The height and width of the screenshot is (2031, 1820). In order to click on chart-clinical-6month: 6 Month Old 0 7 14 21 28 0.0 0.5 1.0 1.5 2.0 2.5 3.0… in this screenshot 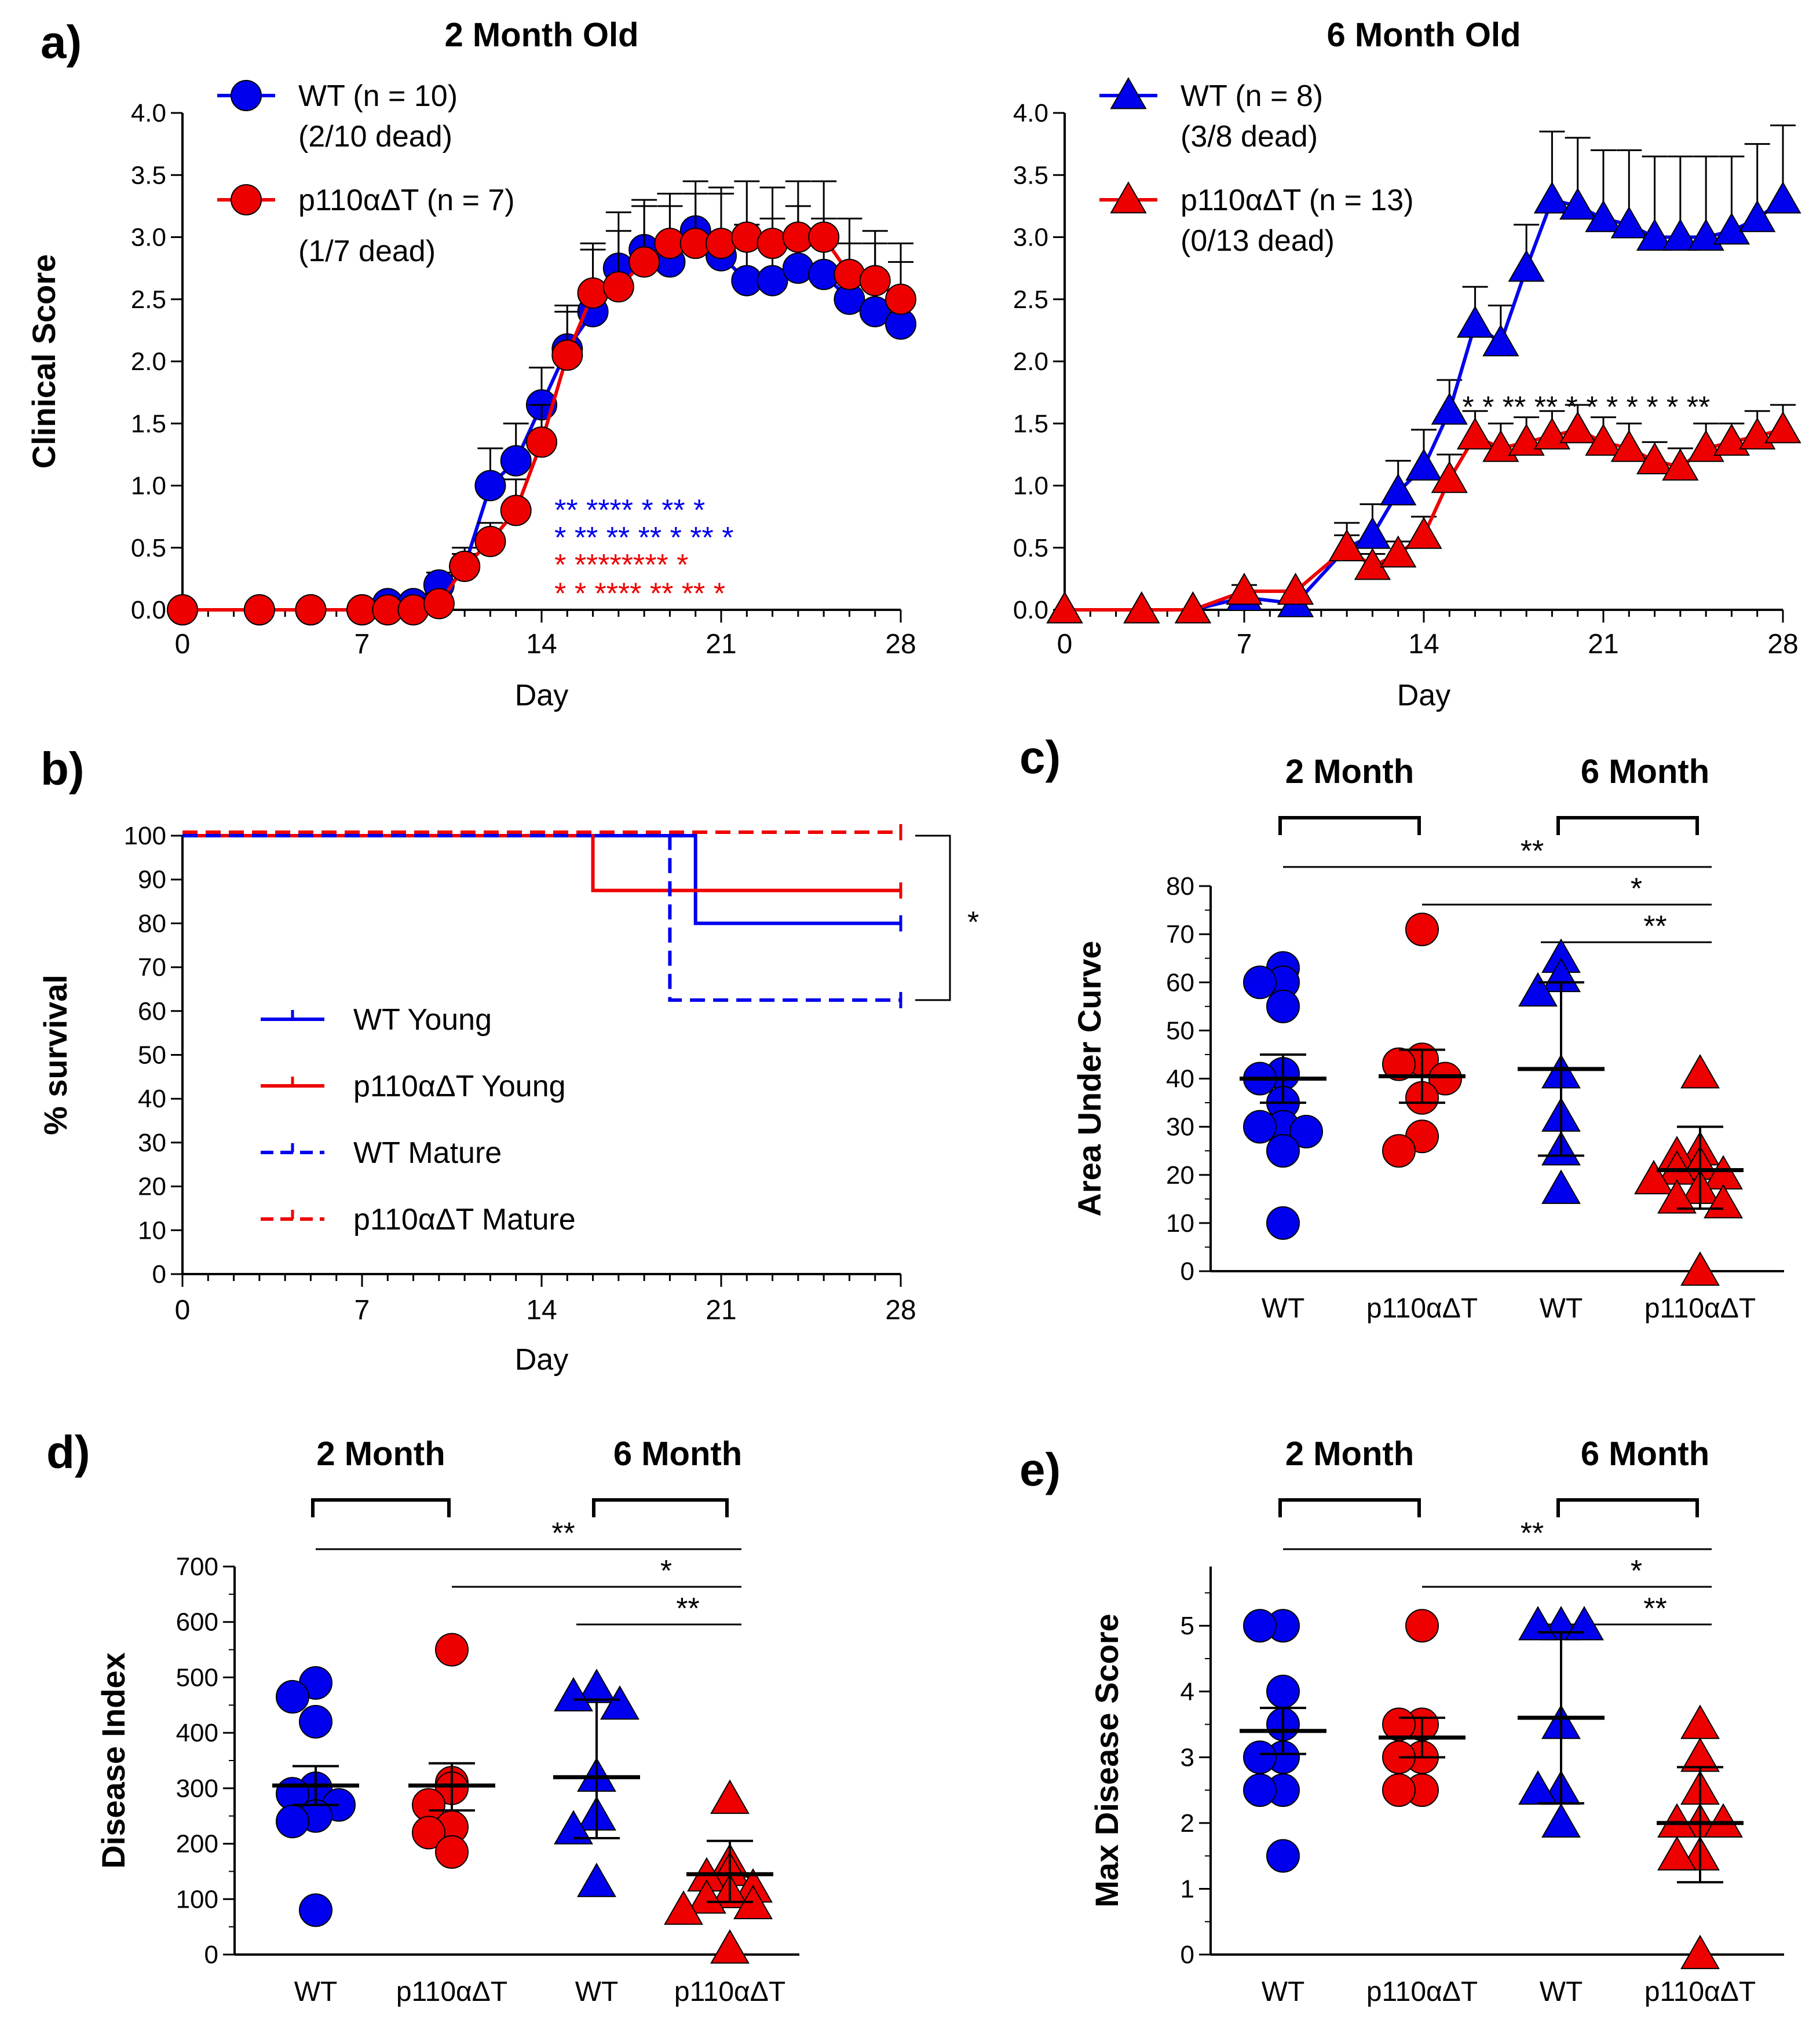, I will do `click(1407, 364)`.